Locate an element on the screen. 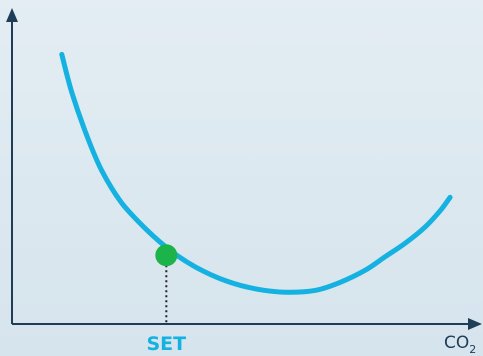  x-axis-label-main: CO is located at coordinates (456, 343).